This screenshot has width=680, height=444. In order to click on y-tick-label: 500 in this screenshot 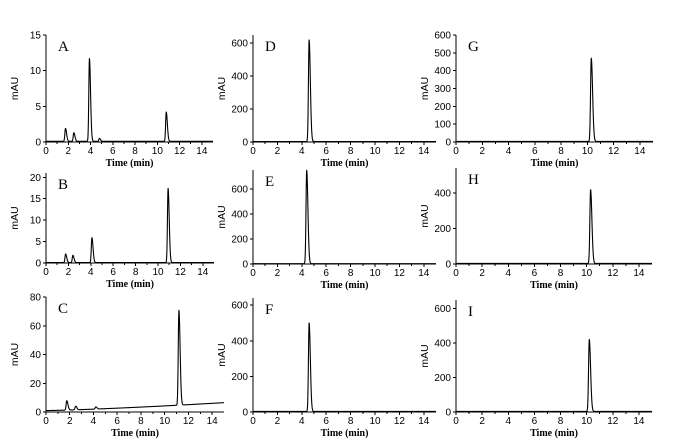, I will do `click(442, 53)`.